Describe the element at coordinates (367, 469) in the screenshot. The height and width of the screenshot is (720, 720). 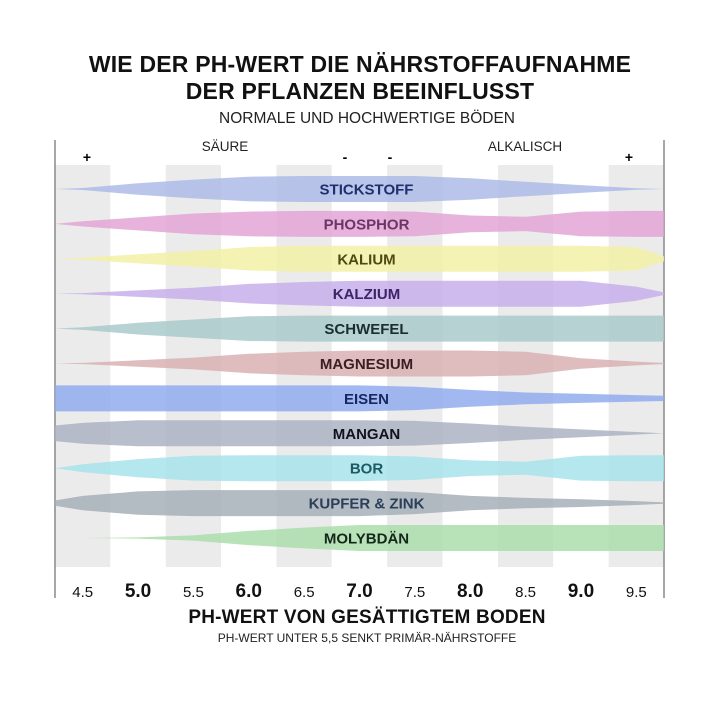
I see `nutrient-label: BOR` at that location.